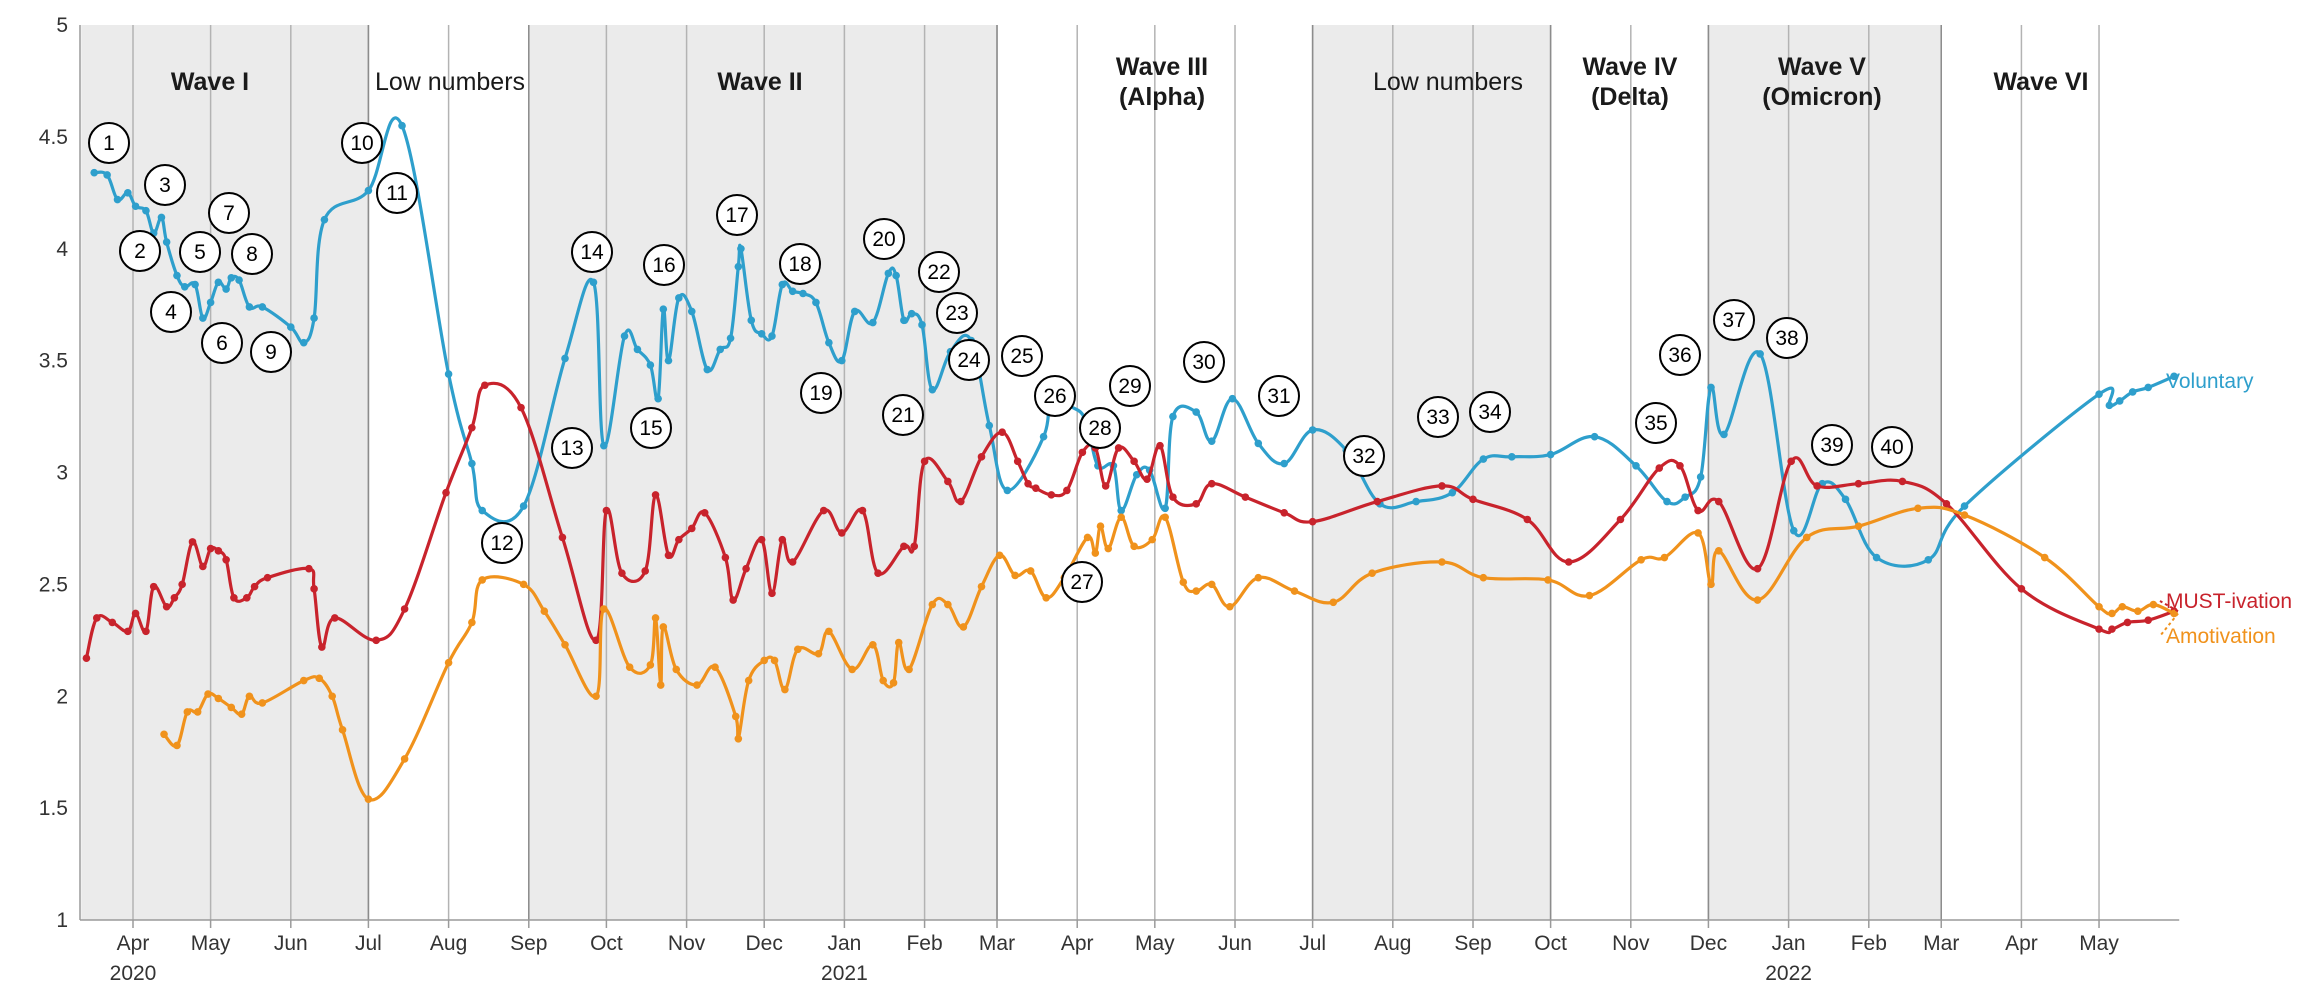 The image size is (2316, 1000). What do you see at coordinates (1786, 338) in the screenshot?
I see `event-marker-number: 38` at bounding box center [1786, 338].